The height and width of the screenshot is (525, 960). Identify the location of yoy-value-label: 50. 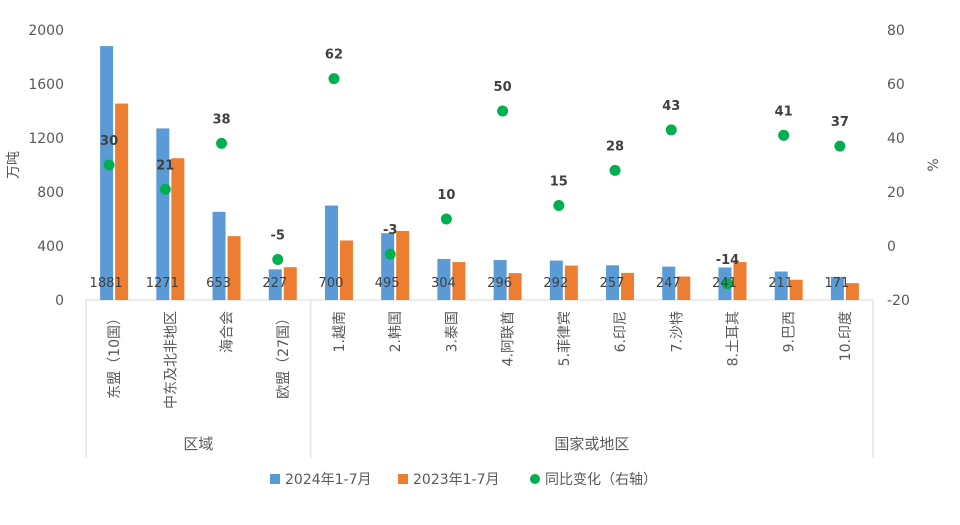
(503, 87).